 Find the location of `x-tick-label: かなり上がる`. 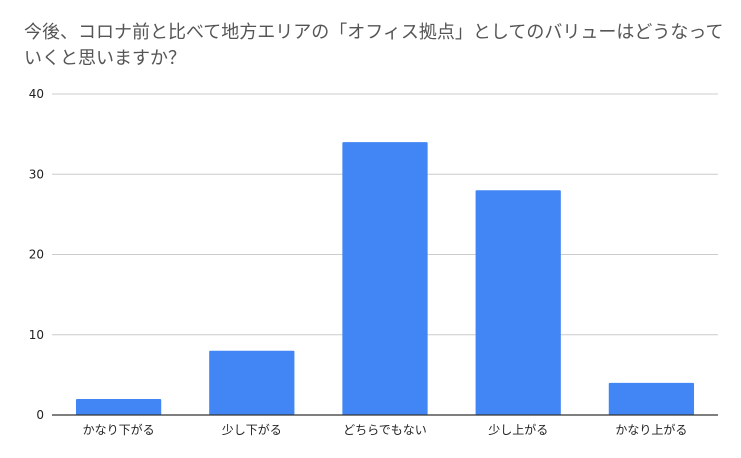

x-tick-label: かなり上がる is located at coordinates (651, 429).